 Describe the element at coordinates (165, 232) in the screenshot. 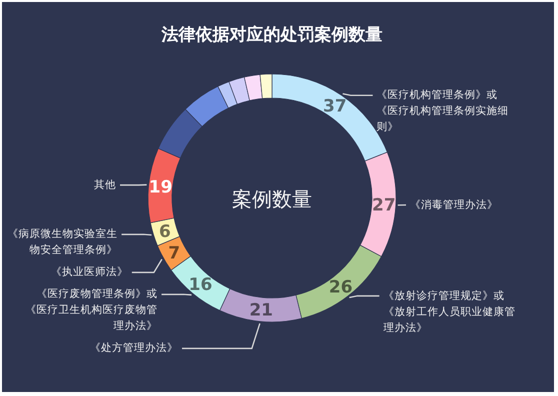

I see `data-label: 6` at that location.